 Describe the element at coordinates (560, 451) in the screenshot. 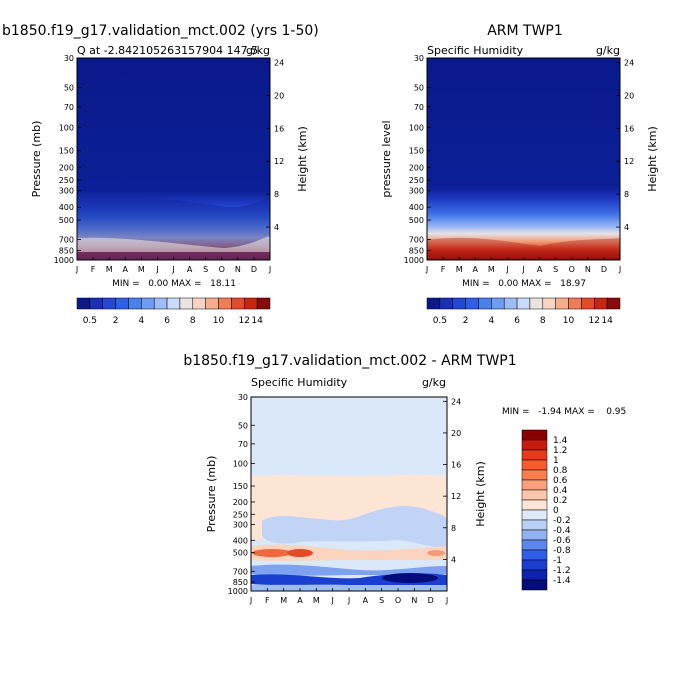

I see `colorbar-label: 1.2` at that location.